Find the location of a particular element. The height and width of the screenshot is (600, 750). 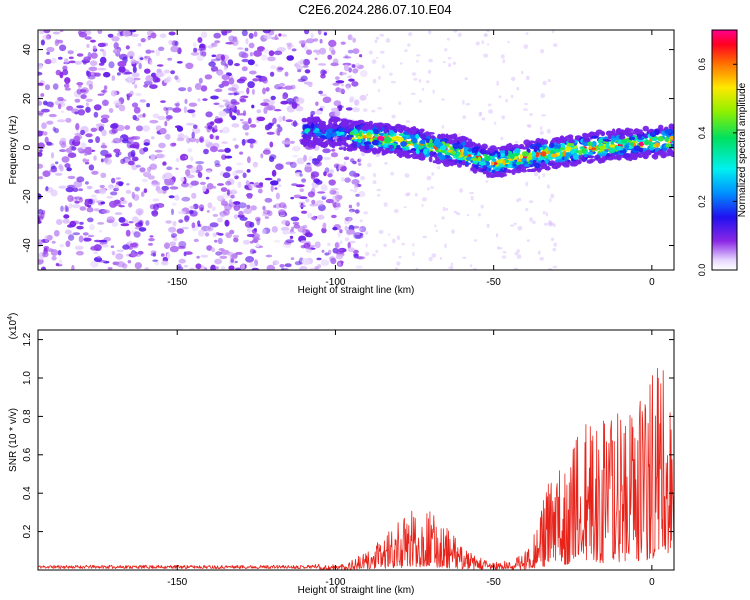

colorbar-tick-label: 0.2 is located at coordinates (702, 201).